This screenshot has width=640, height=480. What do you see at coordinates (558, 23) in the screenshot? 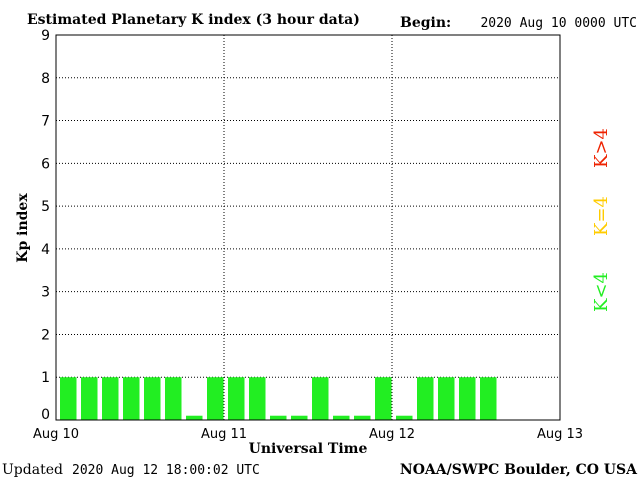
I see `begin-value: 2020 Aug 10 0000 UTC` at bounding box center [558, 23].